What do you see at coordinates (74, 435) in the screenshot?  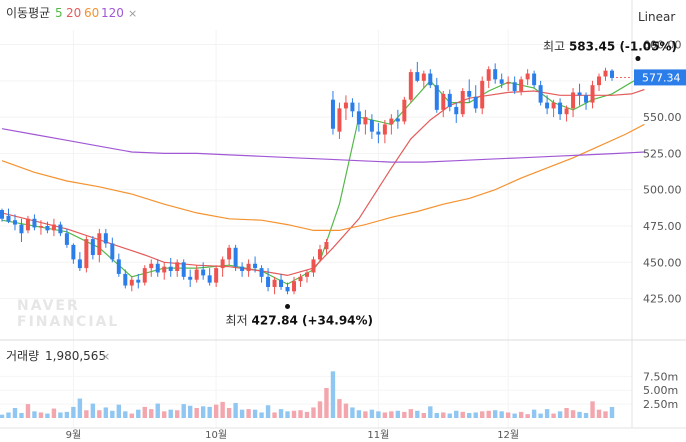 I see `time-tick-label: 9월` at bounding box center [74, 435].